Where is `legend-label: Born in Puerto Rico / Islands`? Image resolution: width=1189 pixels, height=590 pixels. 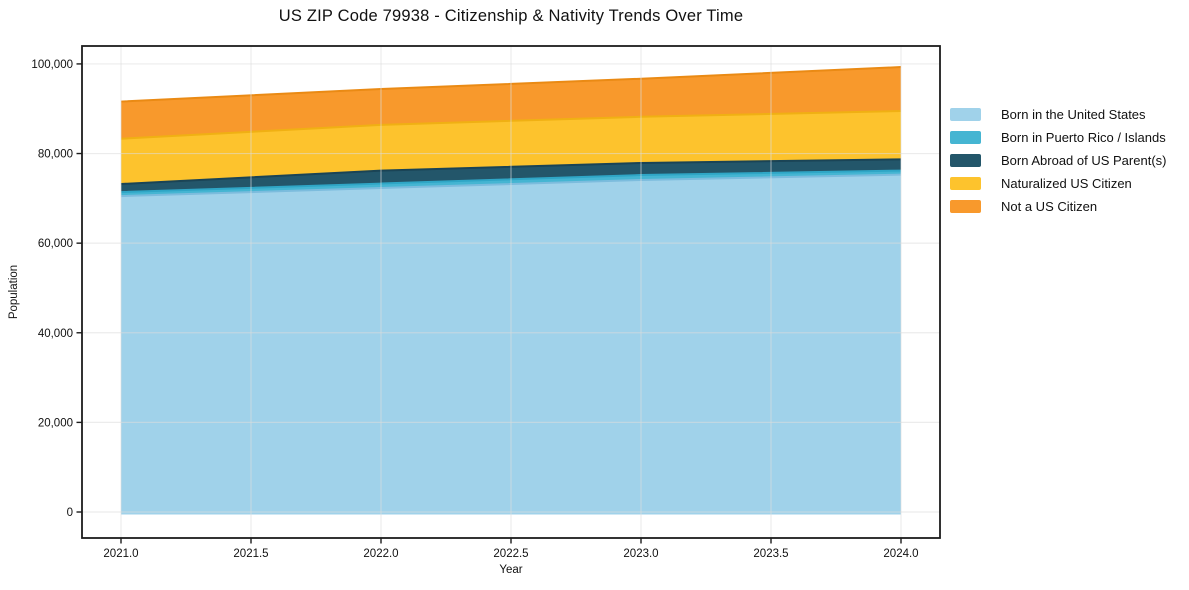
legend-label: Born in Puerto Rico / Islands is located at coordinates (1083, 137).